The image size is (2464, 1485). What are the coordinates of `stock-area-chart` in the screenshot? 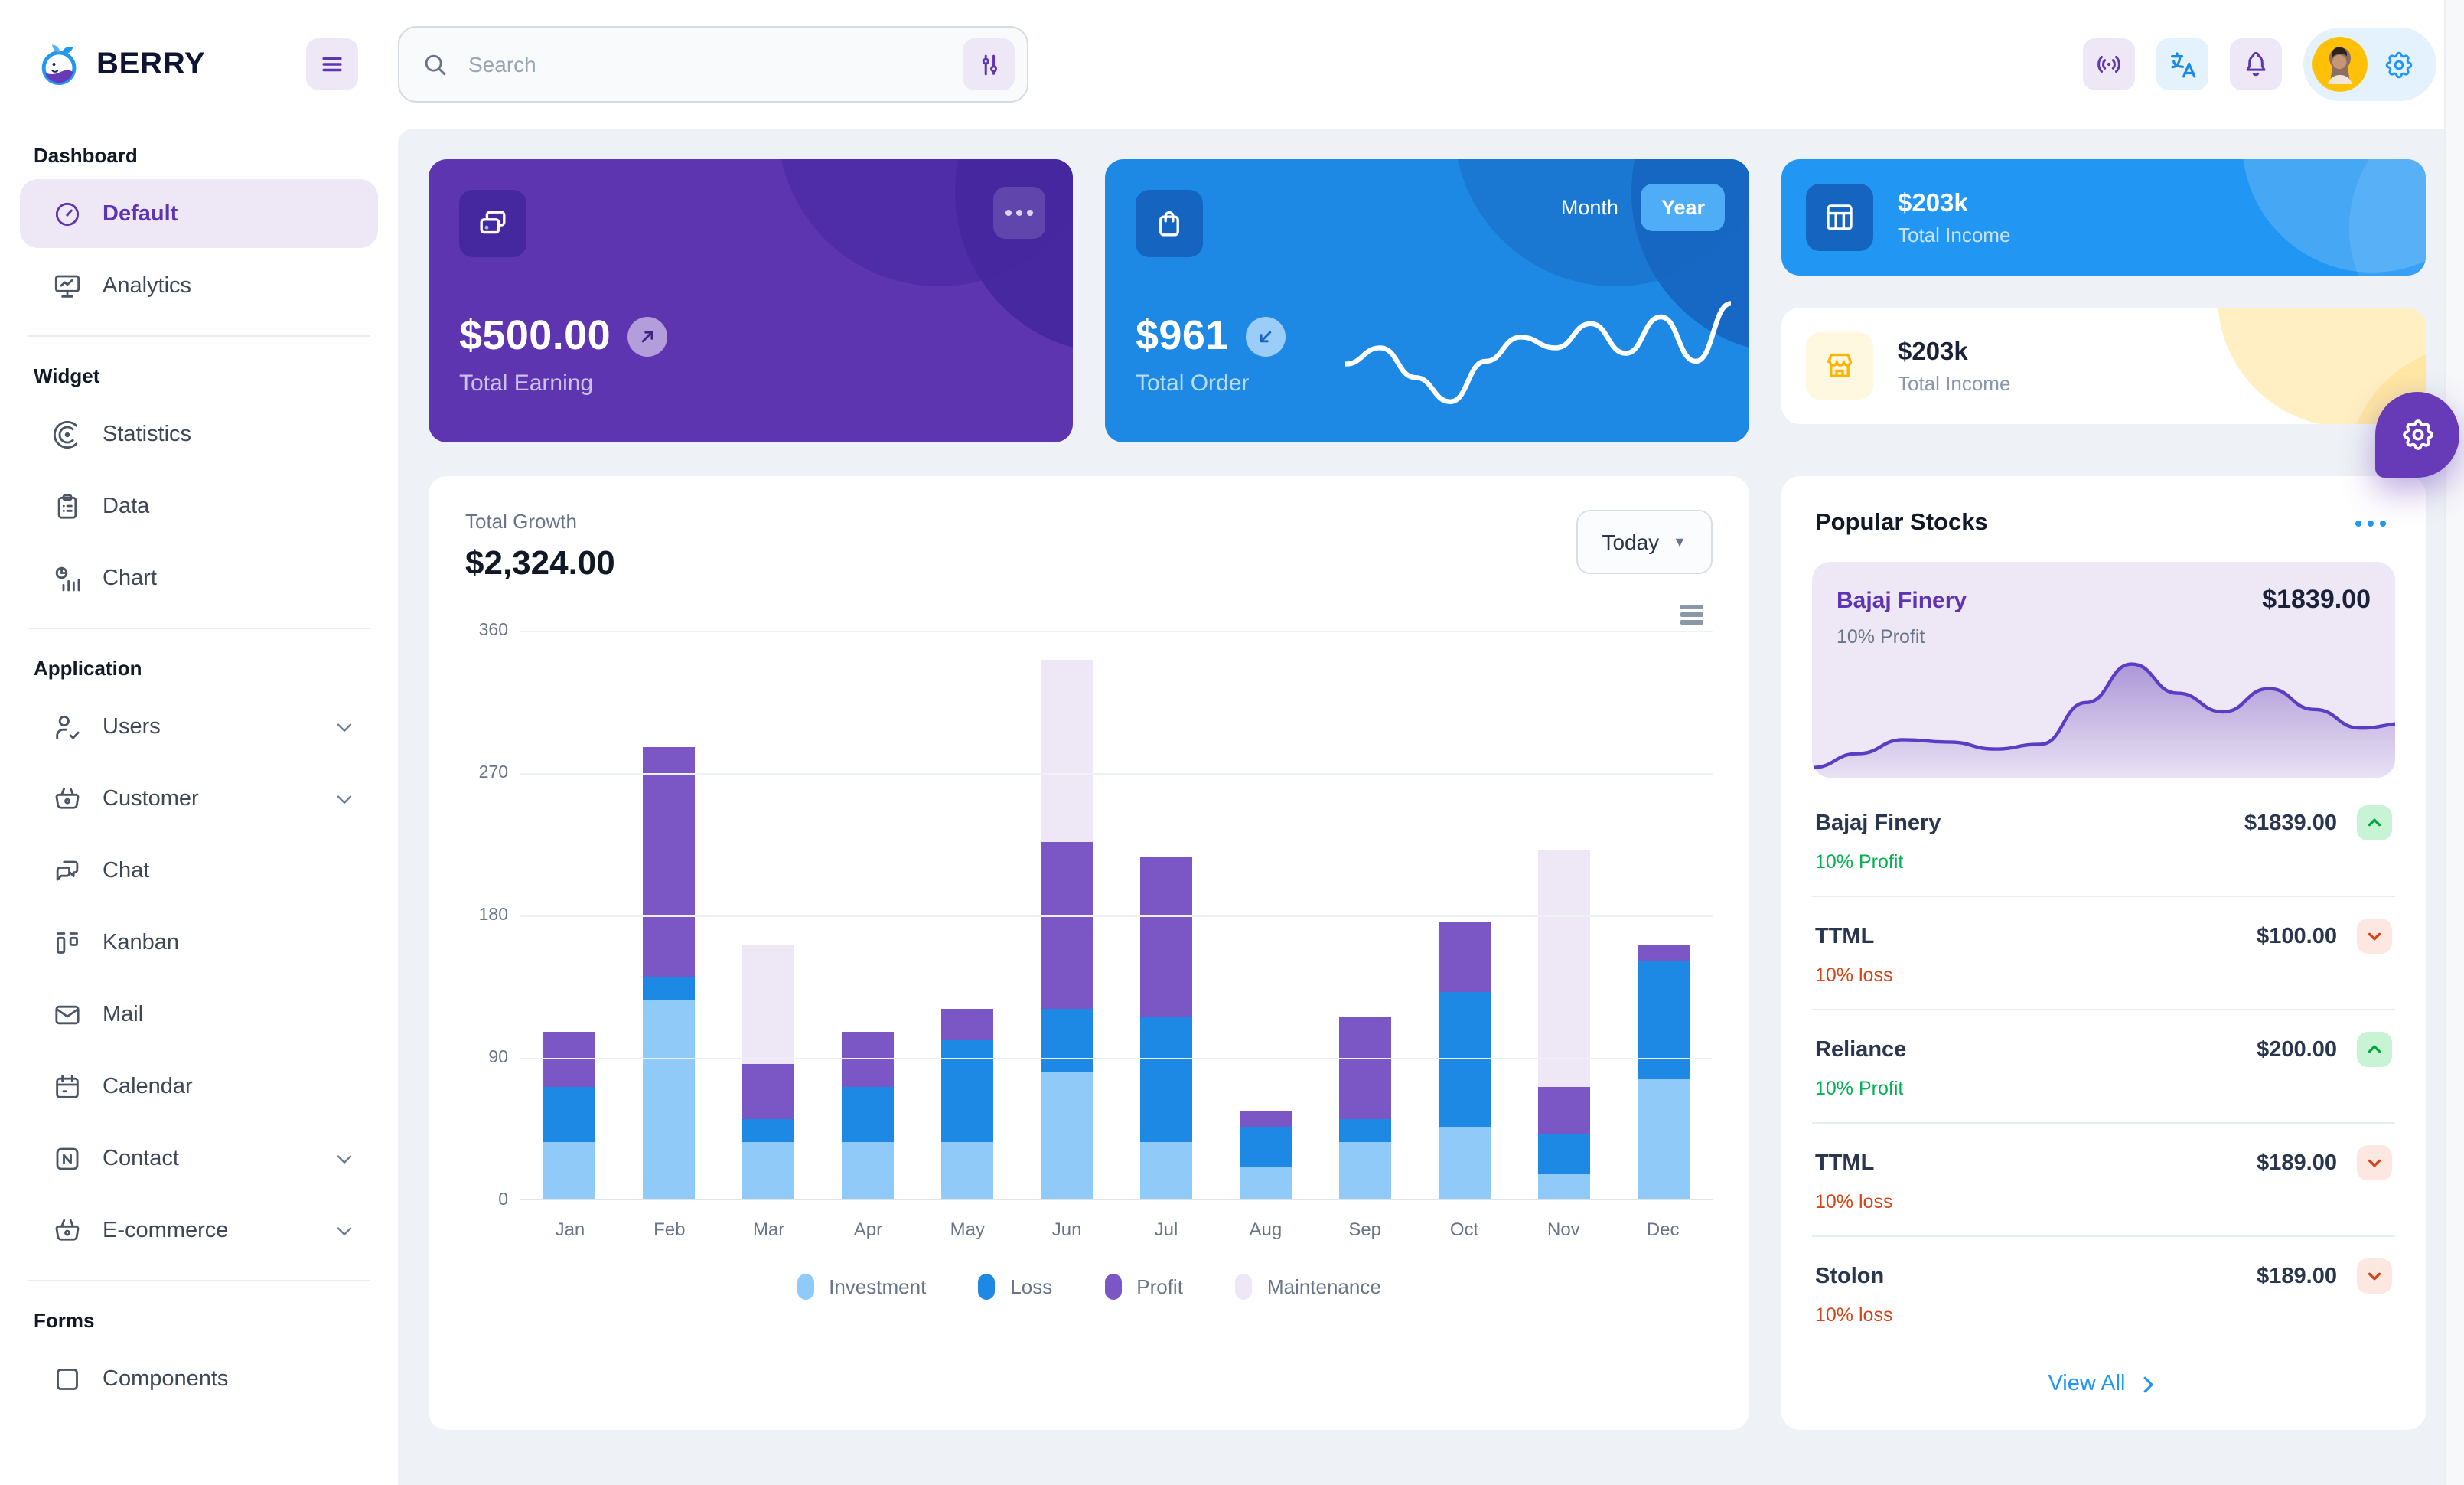 It's located at (2103, 720).